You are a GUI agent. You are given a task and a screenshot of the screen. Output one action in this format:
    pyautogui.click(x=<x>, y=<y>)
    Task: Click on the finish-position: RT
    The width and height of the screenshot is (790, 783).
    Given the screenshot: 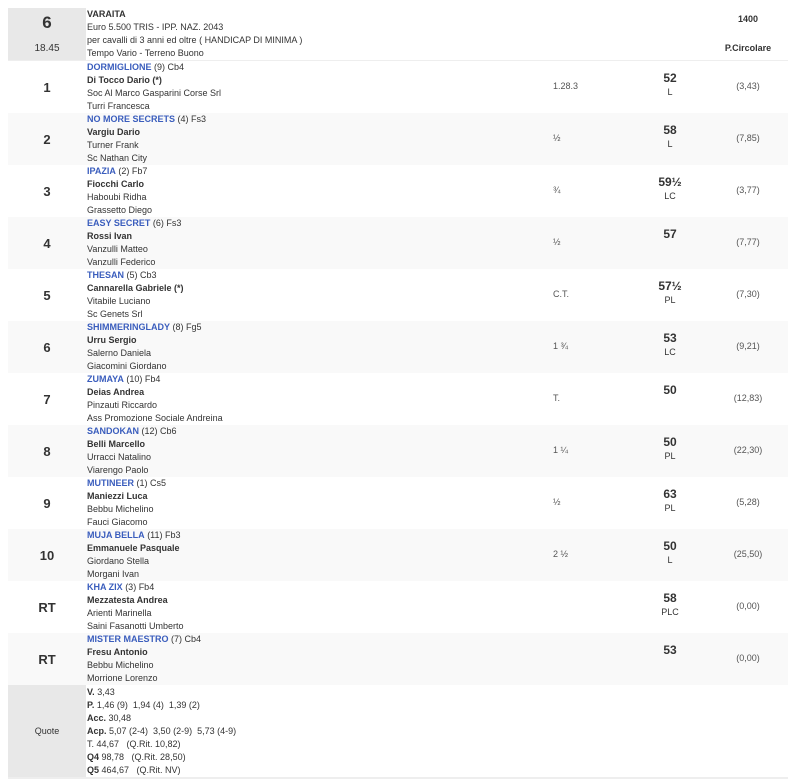 What is the action you would take?
    pyautogui.click(x=47, y=659)
    